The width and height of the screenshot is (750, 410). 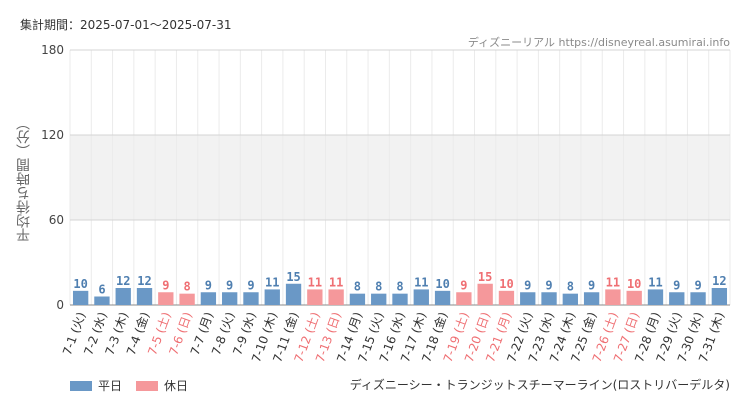 What do you see at coordinates (110, 386) in the screenshot?
I see `legend-label-weekday: 平日` at bounding box center [110, 386].